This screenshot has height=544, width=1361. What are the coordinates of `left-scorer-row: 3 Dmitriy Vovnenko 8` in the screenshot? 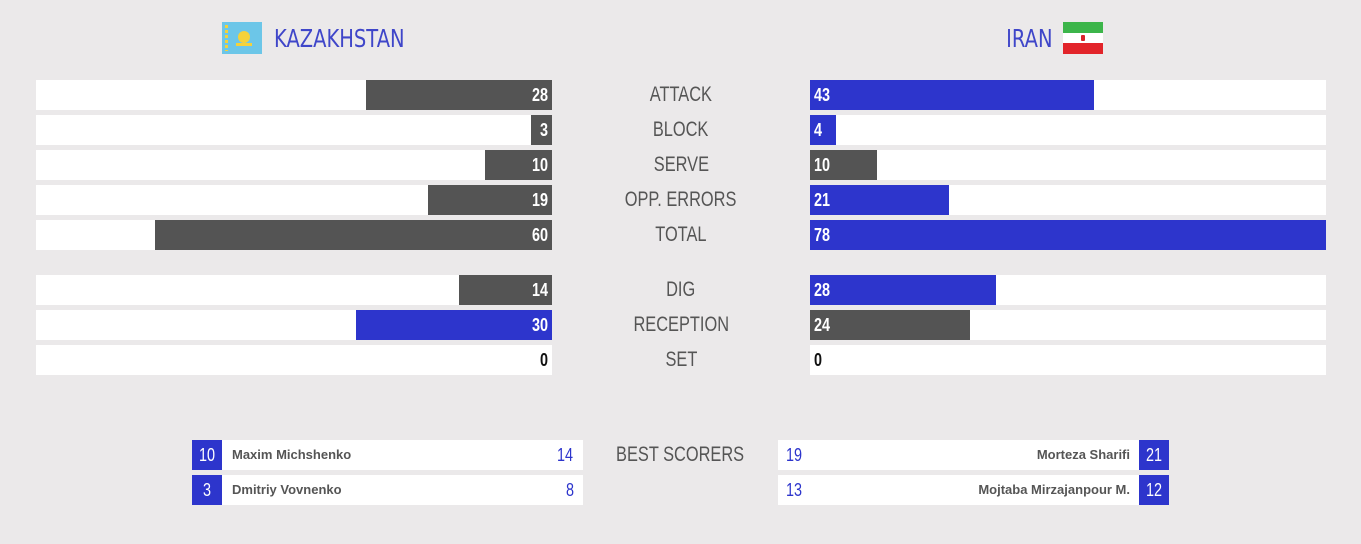 It's located at (387, 490).